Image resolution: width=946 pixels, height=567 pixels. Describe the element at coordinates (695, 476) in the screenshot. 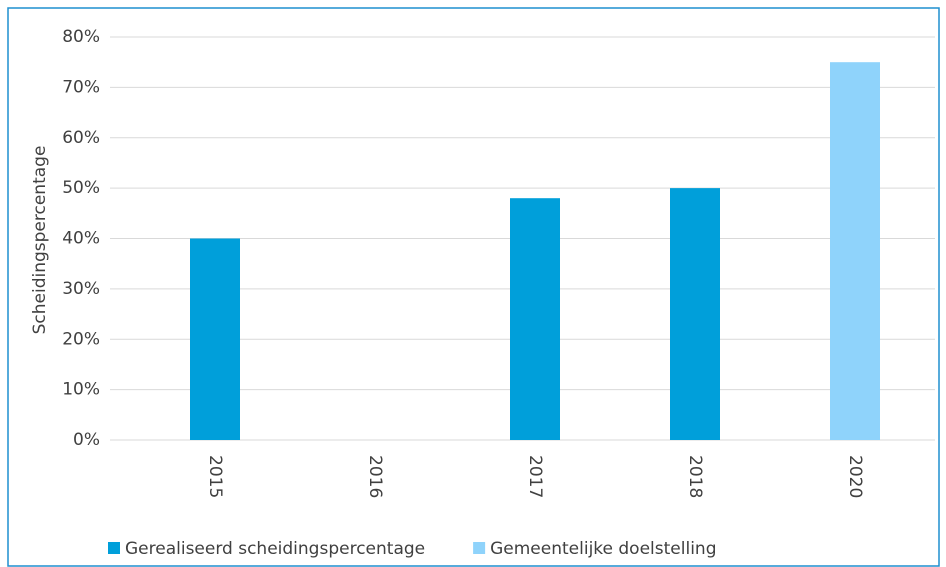

I see `x-tick-label: 2018` at that location.